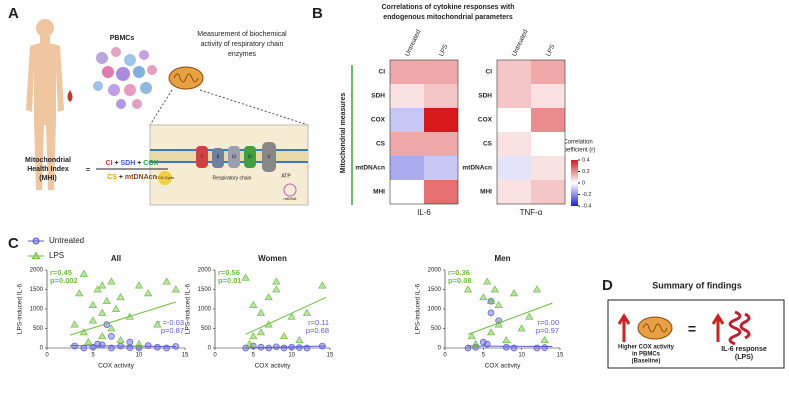 This screenshot has height=402, width=789. What do you see at coordinates (290, 198) in the screenshot?
I see `inset-label: mtDNA` at bounding box center [290, 198].